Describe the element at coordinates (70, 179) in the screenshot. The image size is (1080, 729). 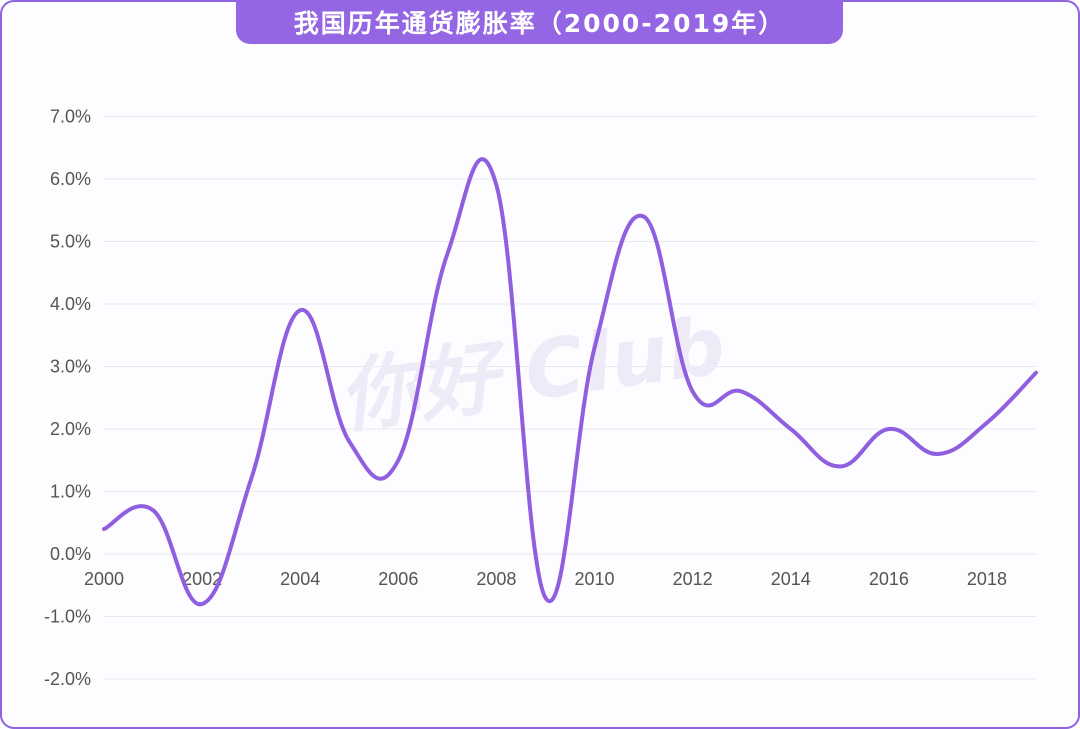
I see `y-tick-label: 6.0%` at that location.